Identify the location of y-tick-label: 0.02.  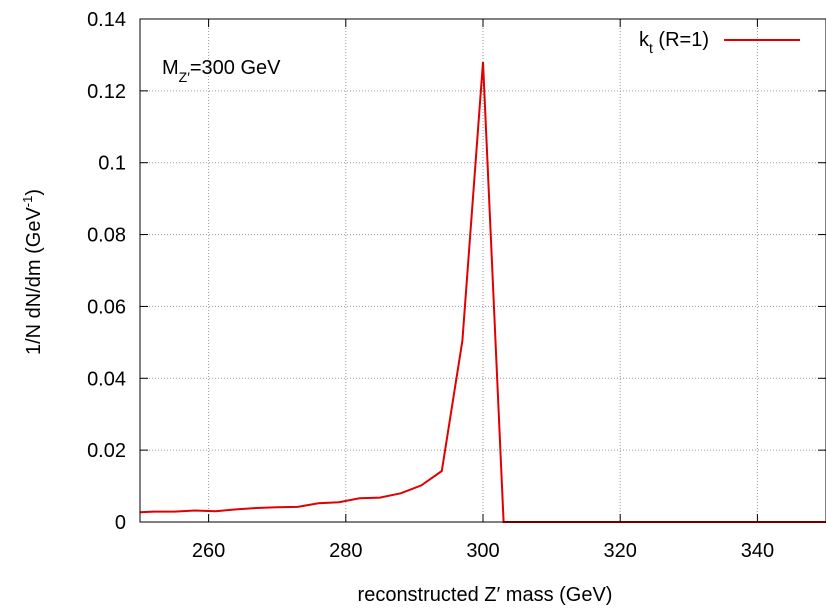
(106, 451).